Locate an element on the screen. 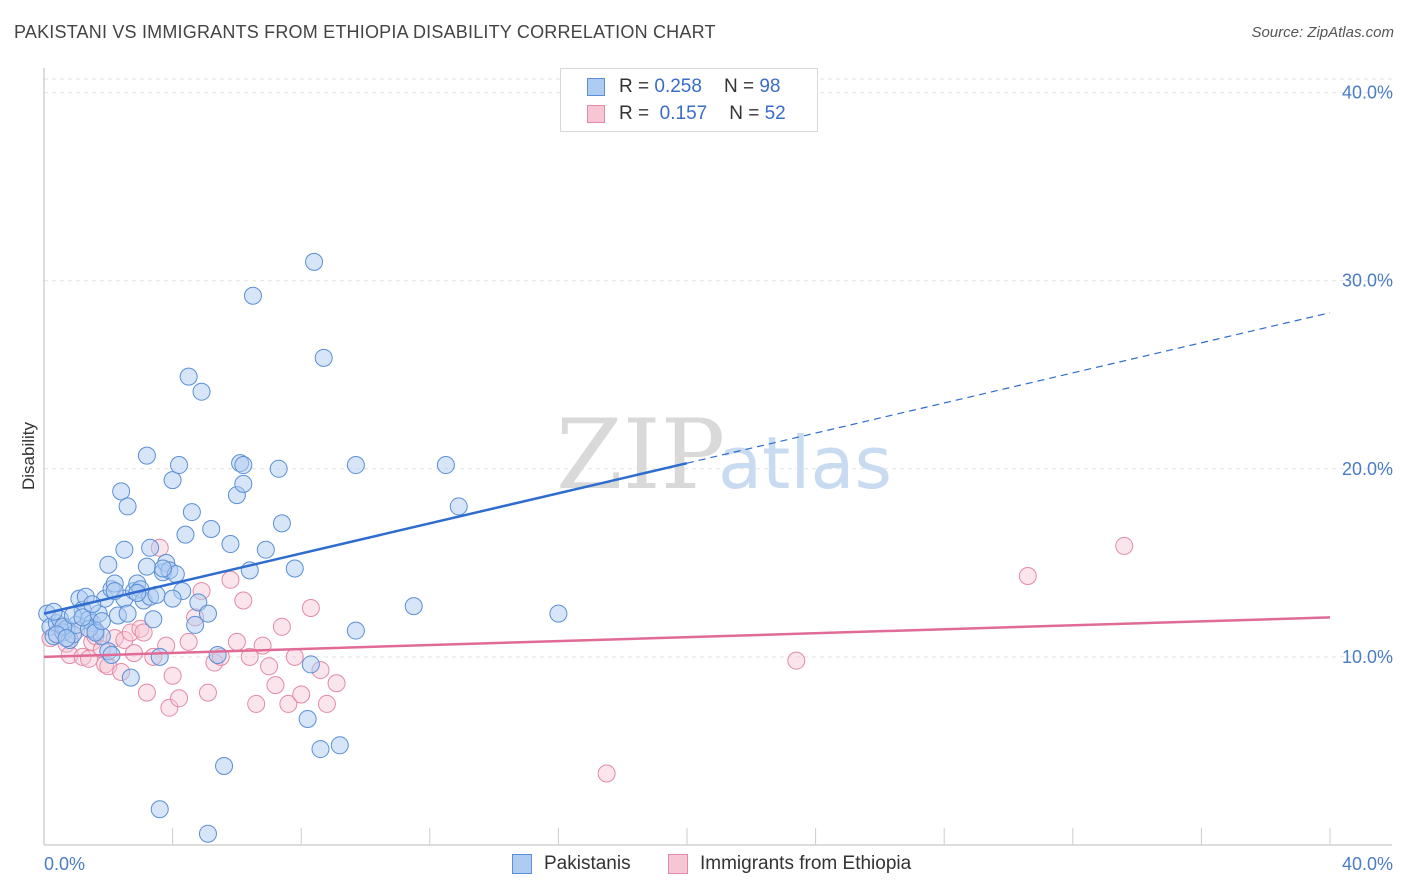 Image resolution: width=1406 pixels, height=892 pixels. y-tick-label: 20.0% is located at coordinates (1367, 469).